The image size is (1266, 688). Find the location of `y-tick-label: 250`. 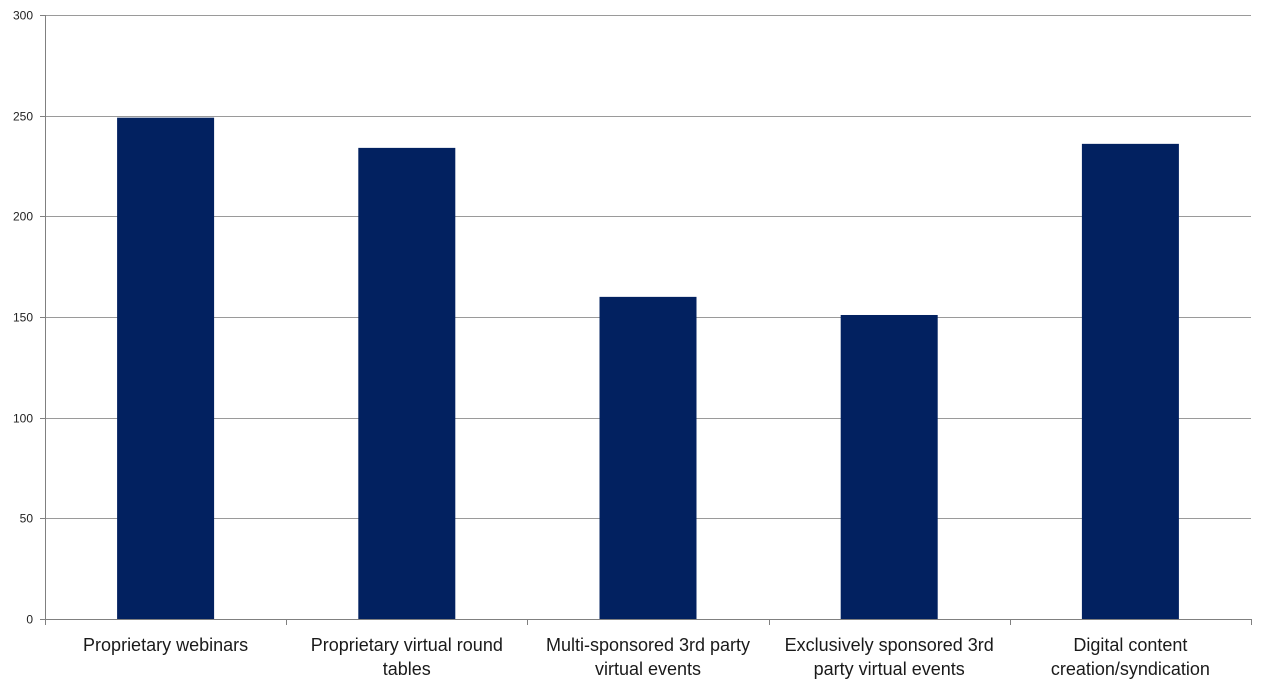

y-tick-label: 250 is located at coordinates (23, 117).